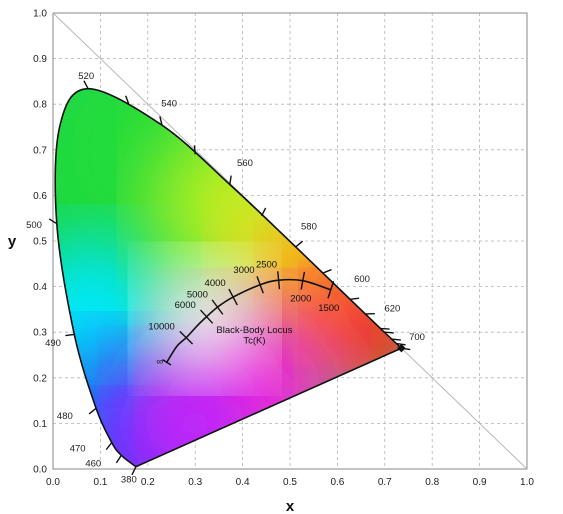 The height and width of the screenshot is (514, 563). What do you see at coordinates (362, 279) in the screenshot?
I see `wavelength-label: 600` at bounding box center [362, 279].